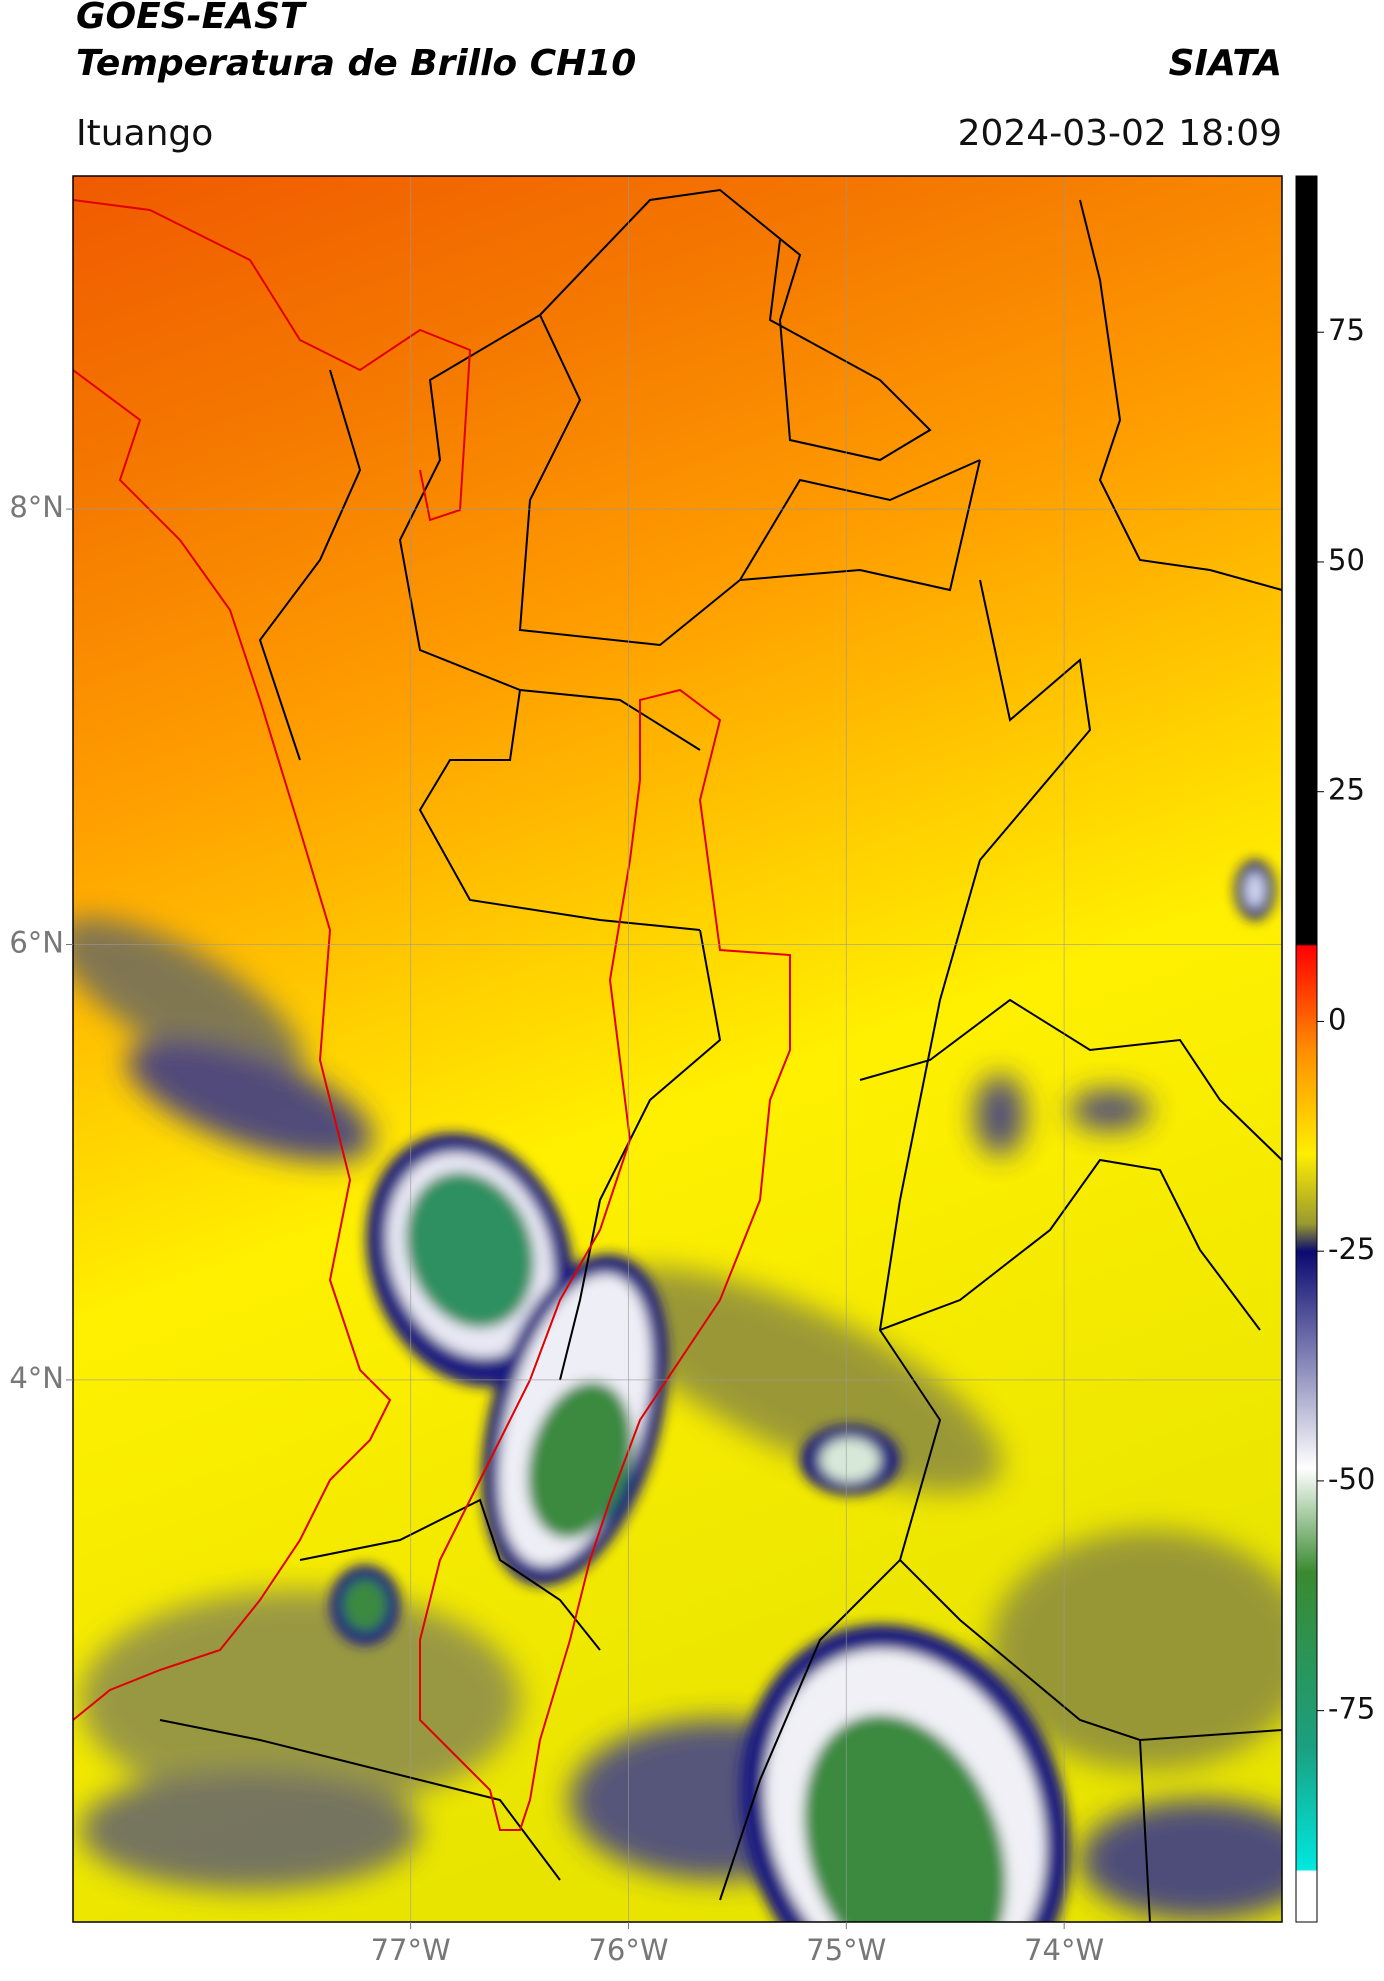  What do you see at coordinates (1346, 560) in the screenshot?
I see `colorbar-tick-label: 50` at bounding box center [1346, 560].